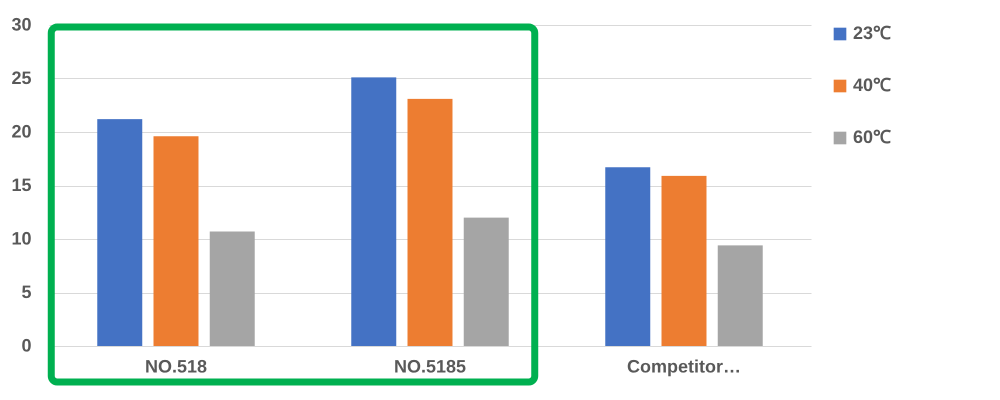  Describe the element at coordinates (872, 137) in the screenshot. I see `legend-label: 60℃` at that location.